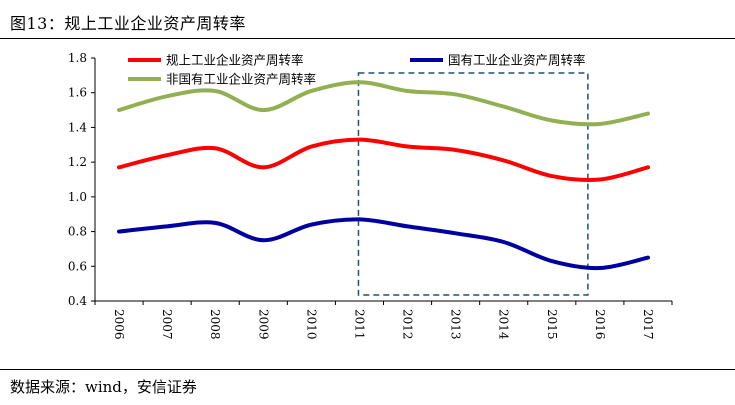 The height and width of the screenshot is (405, 735). I want to click on x-tick-label: 2010, so click(311, 324).